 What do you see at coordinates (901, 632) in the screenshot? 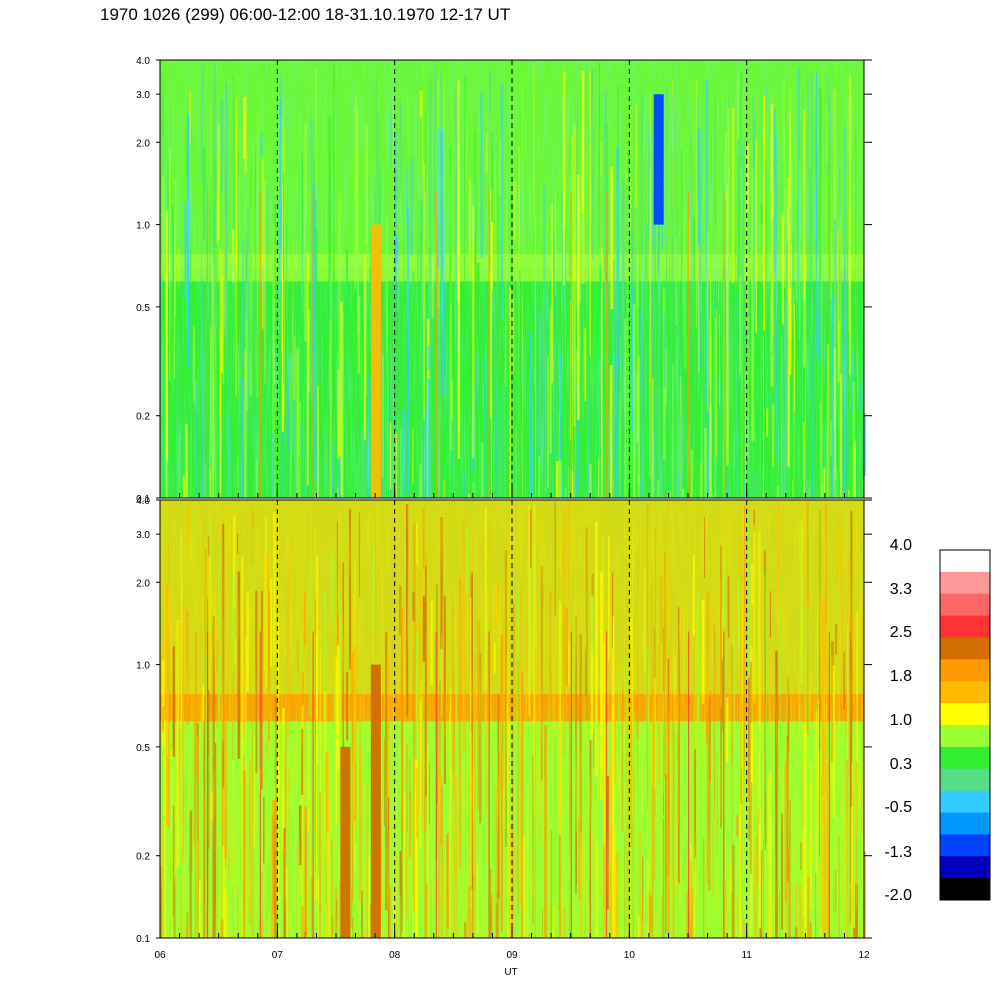
I see `colorbar-tick-label: 2.5` at bounding box center [901, 632].